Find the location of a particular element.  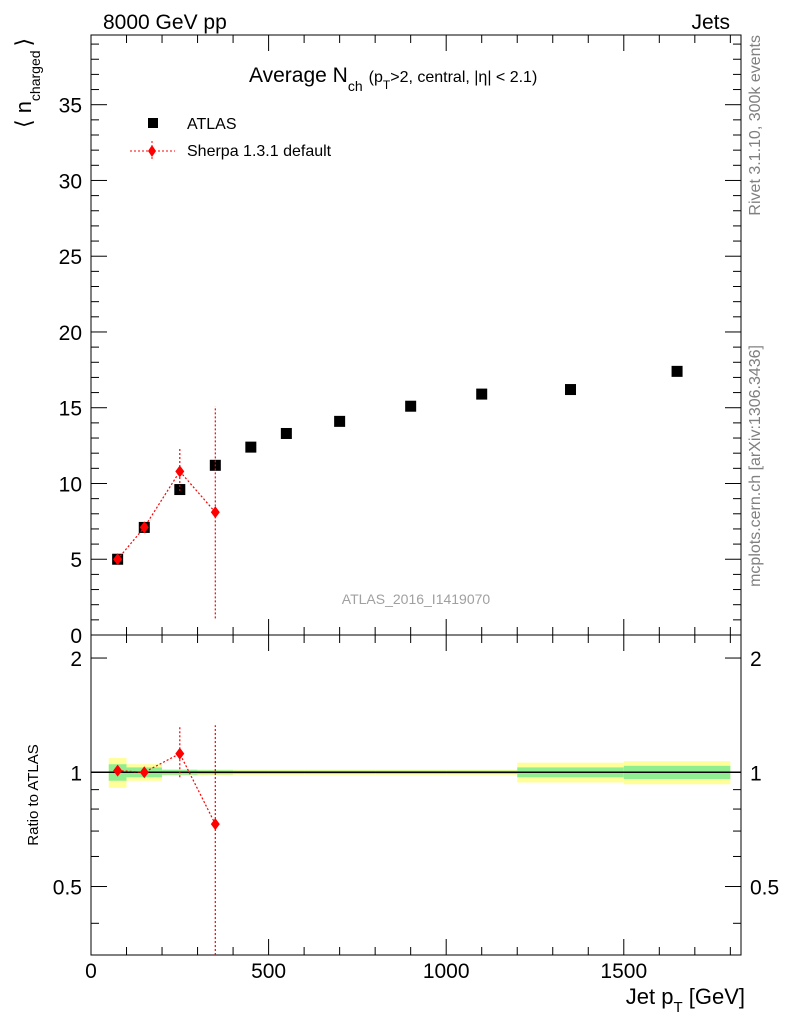

x-tick-label: 1500 is located at coordinates (623, 971).